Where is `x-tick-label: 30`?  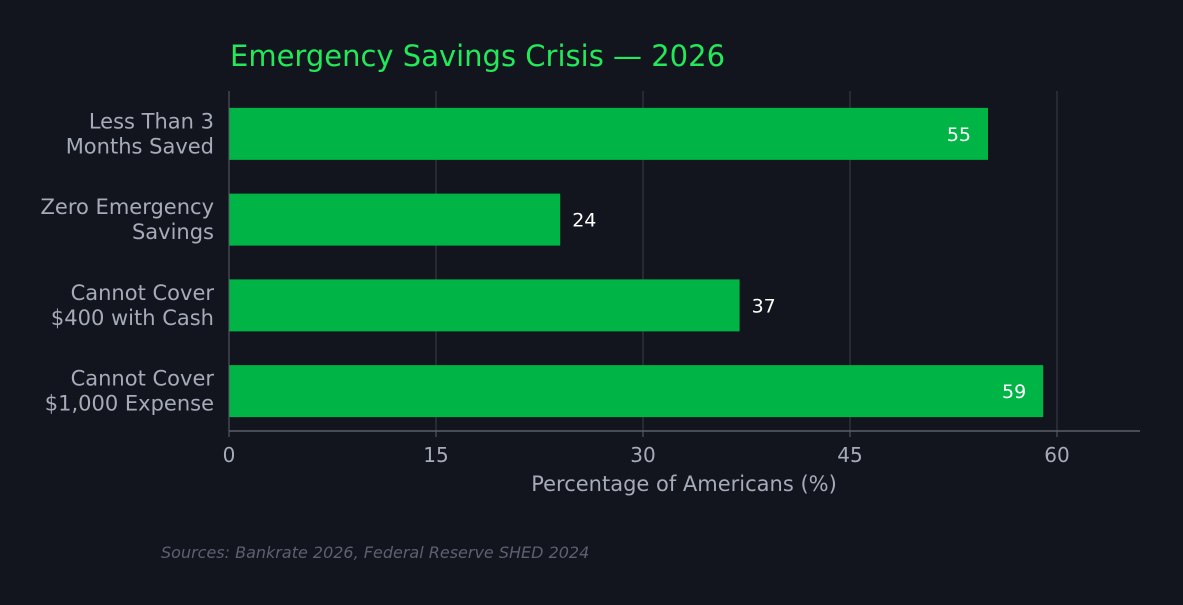 x-tick-label: 30 is located at coordinates (642, 455).